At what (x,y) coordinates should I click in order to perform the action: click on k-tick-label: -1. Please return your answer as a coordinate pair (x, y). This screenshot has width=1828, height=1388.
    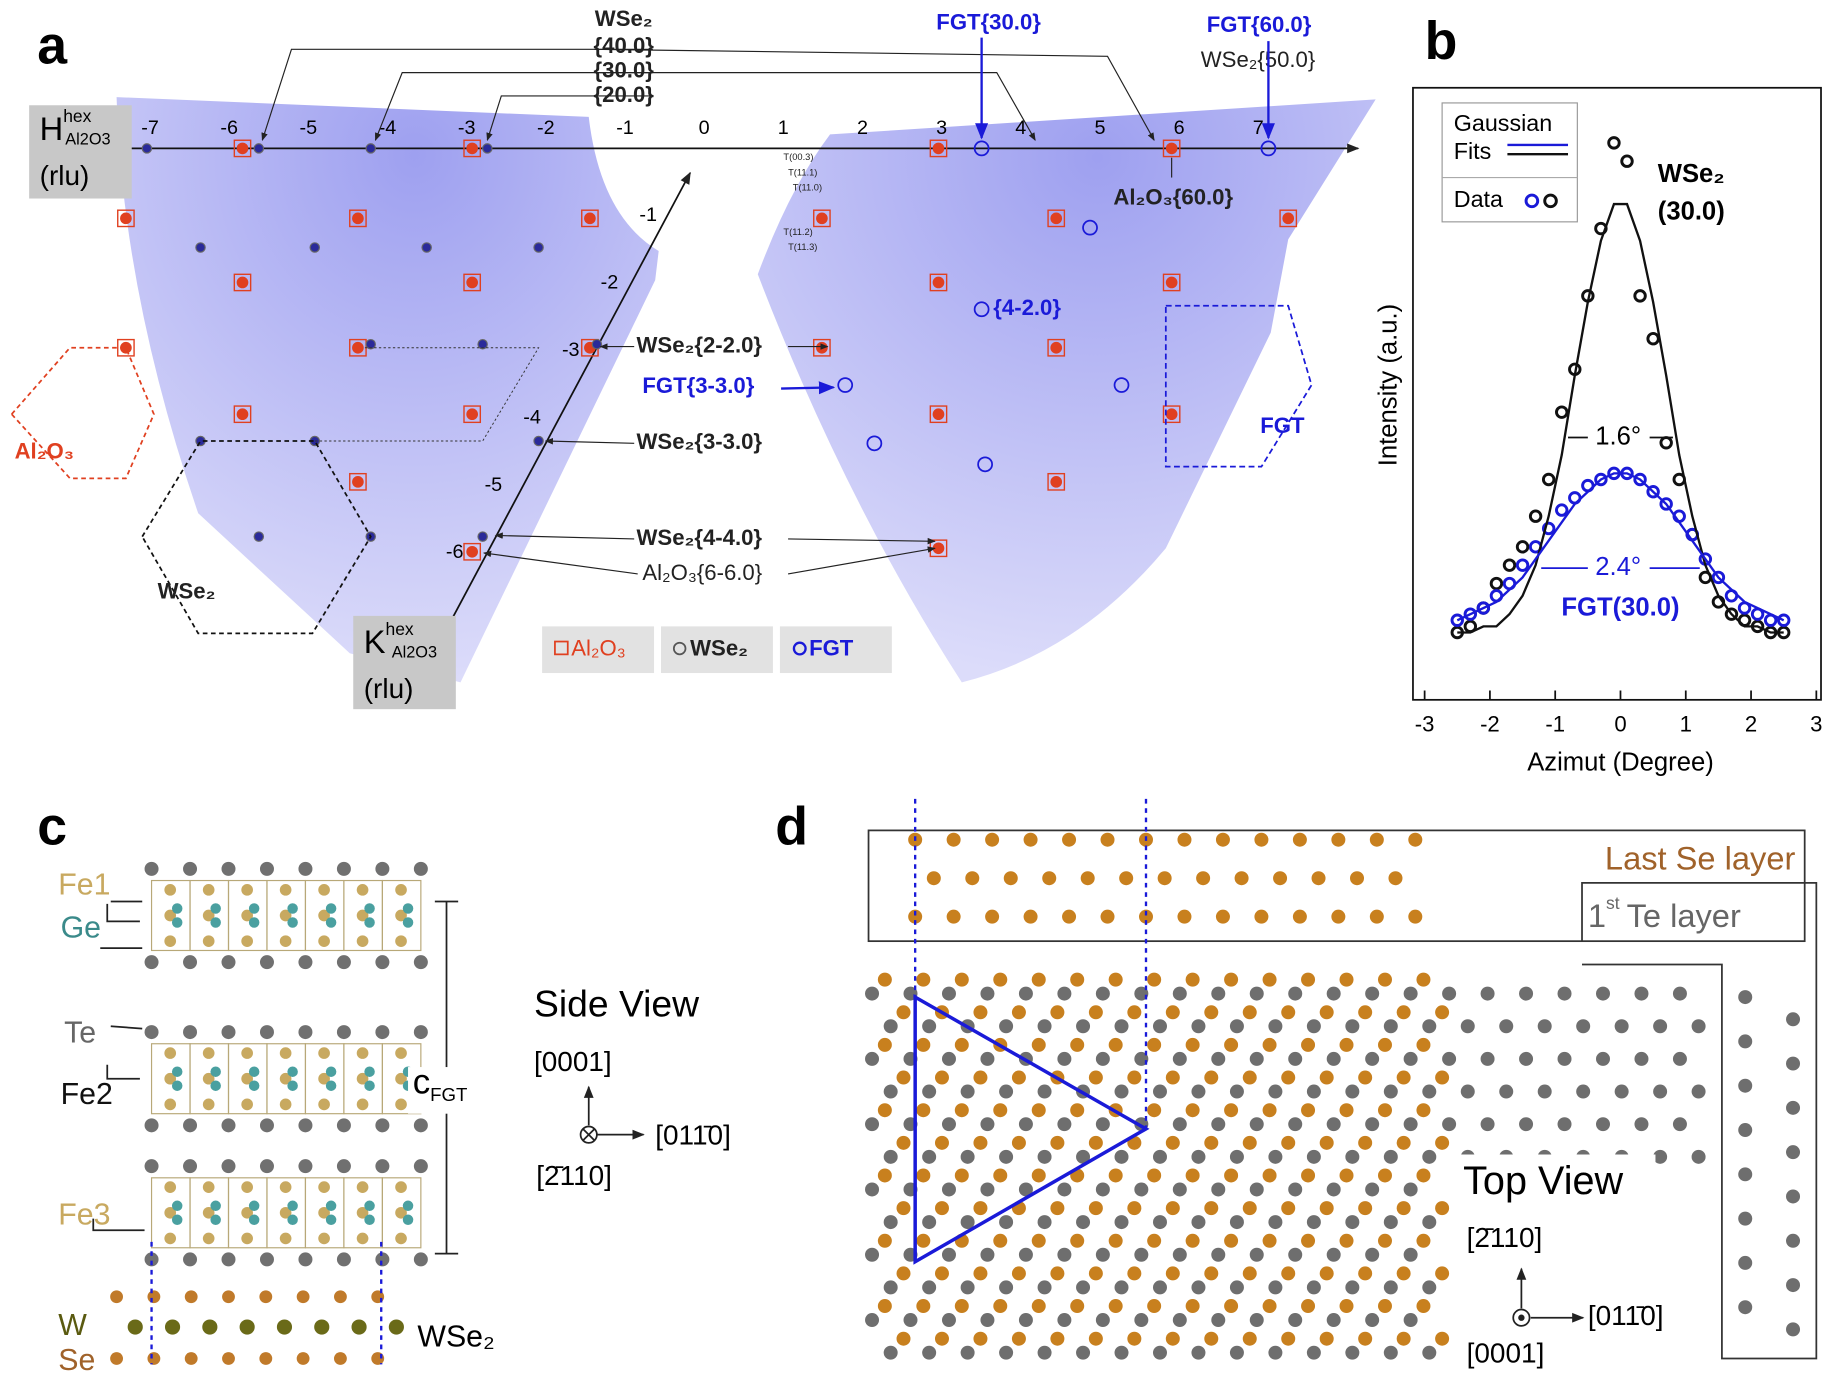
    Looking at the image, I should click on (648, 215).